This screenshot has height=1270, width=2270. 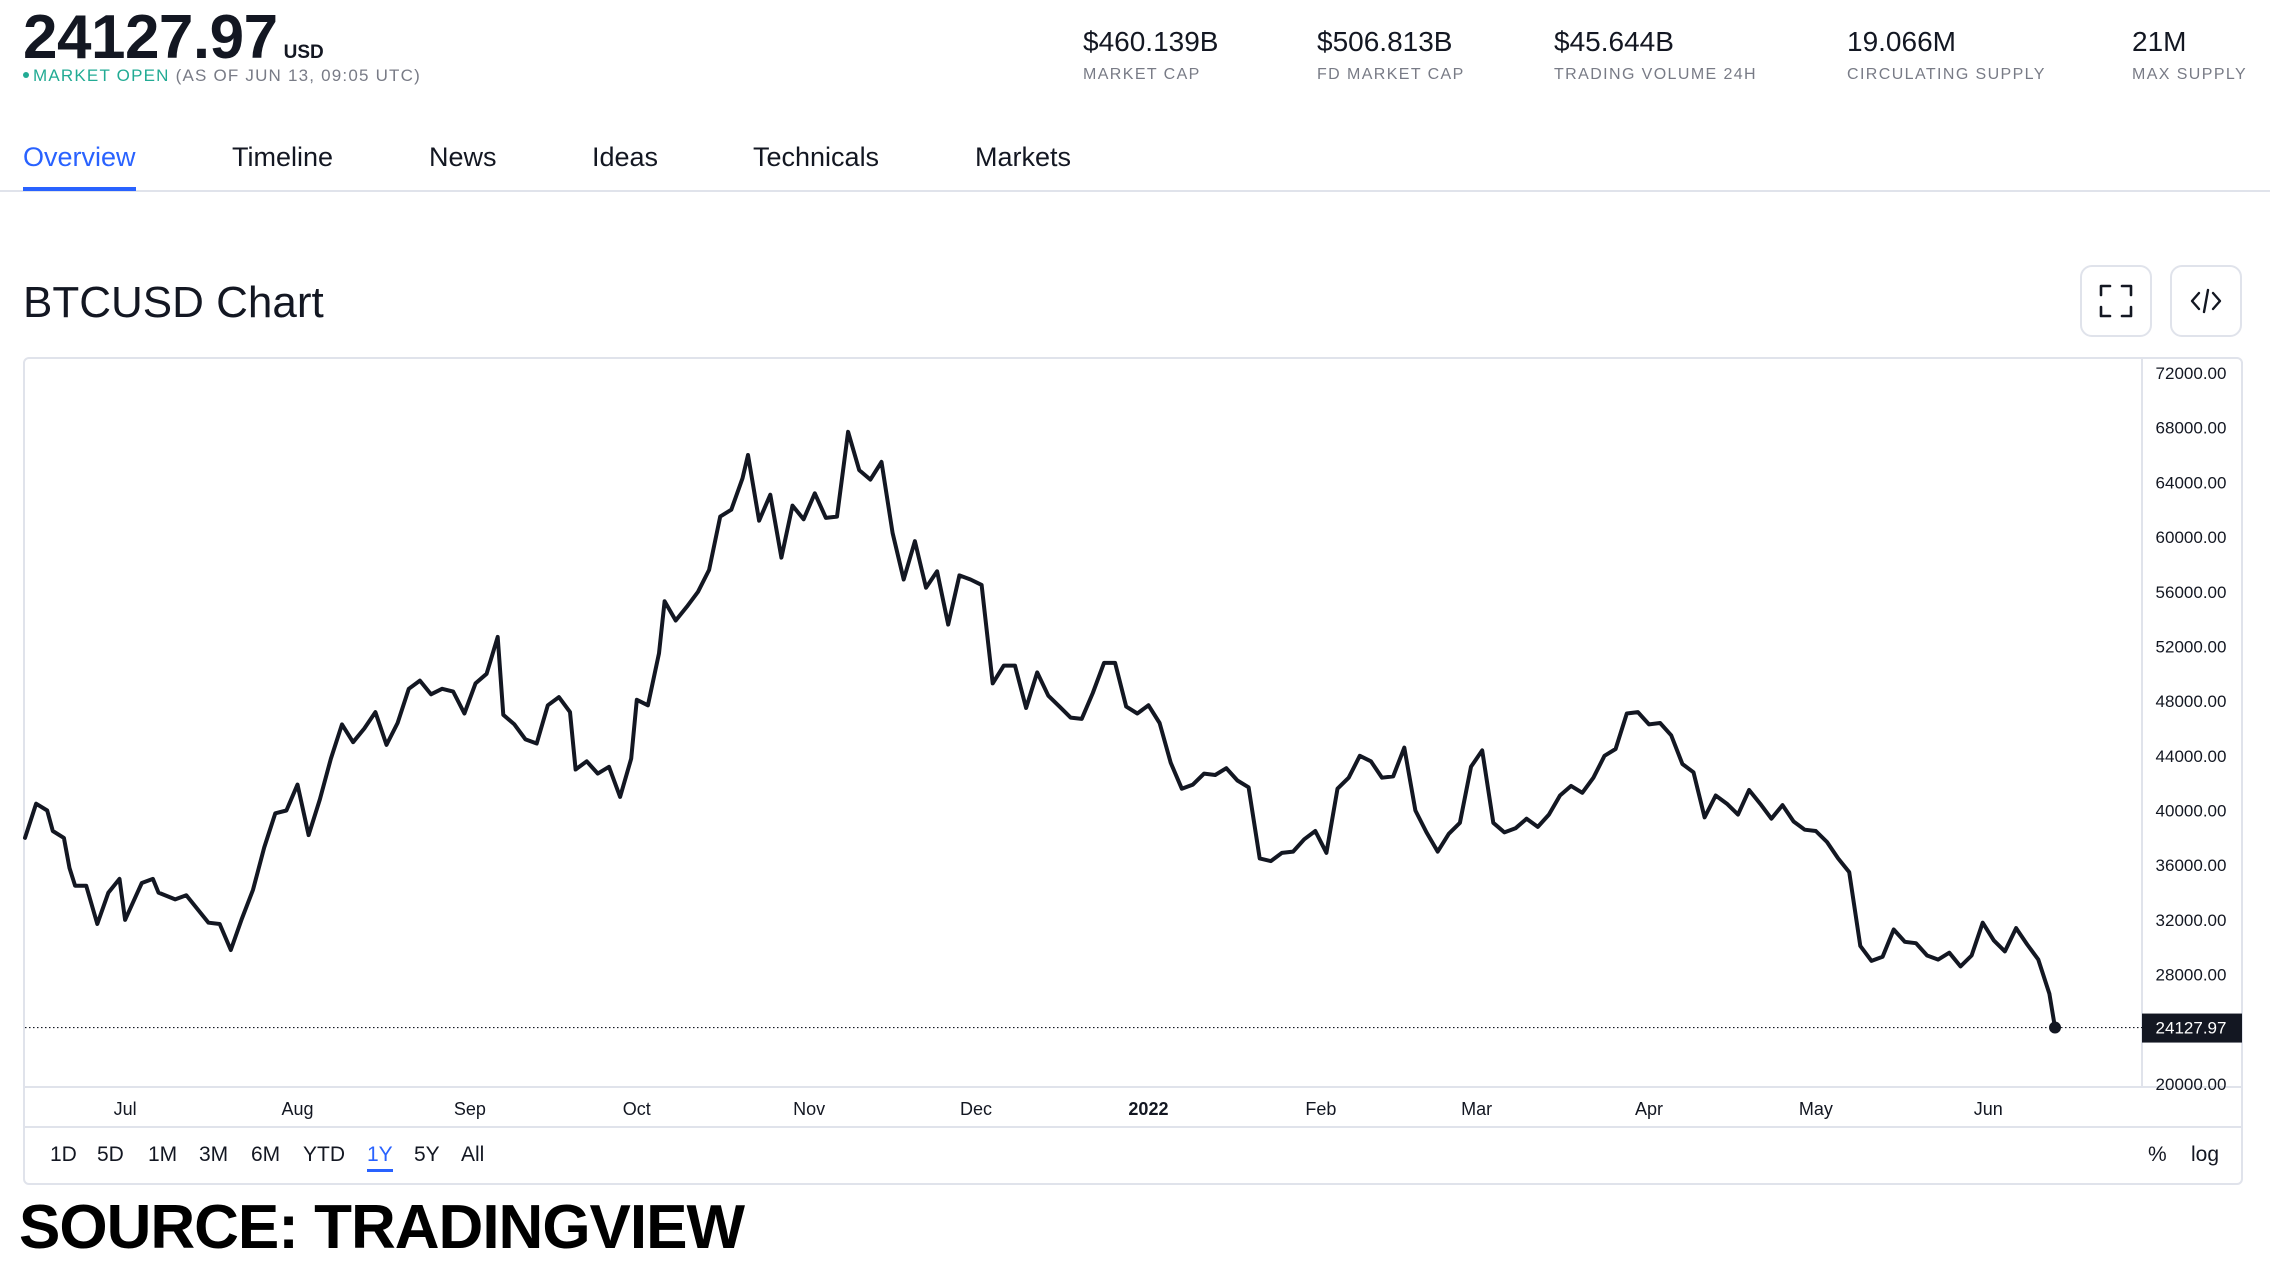 I want to click on stat-label: FD MARKET CAP, so click(x=1391, y=74).